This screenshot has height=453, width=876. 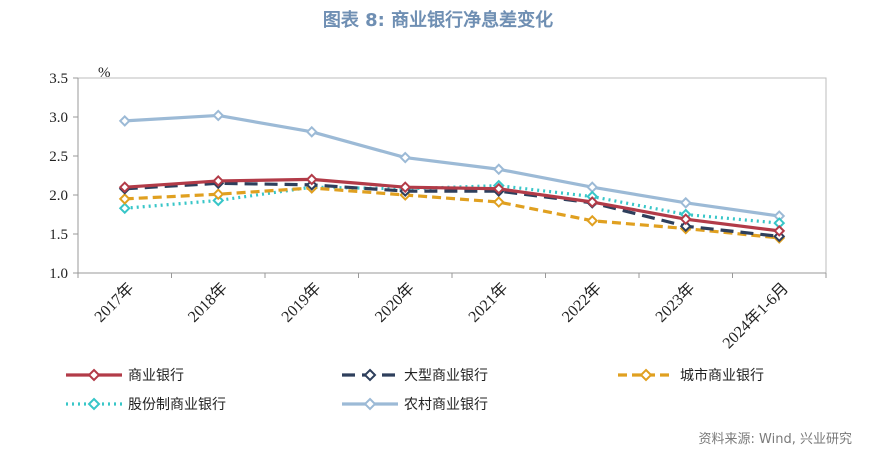 I want to click on y-axis: 1.0 1.5 2.0 2.5 3.0 3.5%, so click(x=79, y=173).